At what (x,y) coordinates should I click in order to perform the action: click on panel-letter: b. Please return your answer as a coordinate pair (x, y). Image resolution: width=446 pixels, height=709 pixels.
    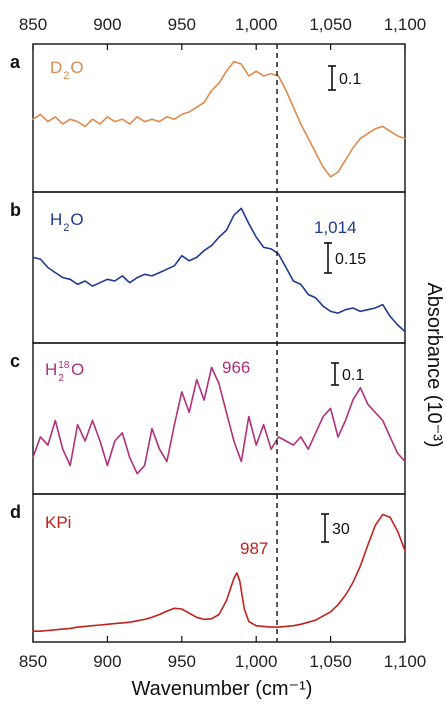
    Looking at the image, I should click on (15, 210).